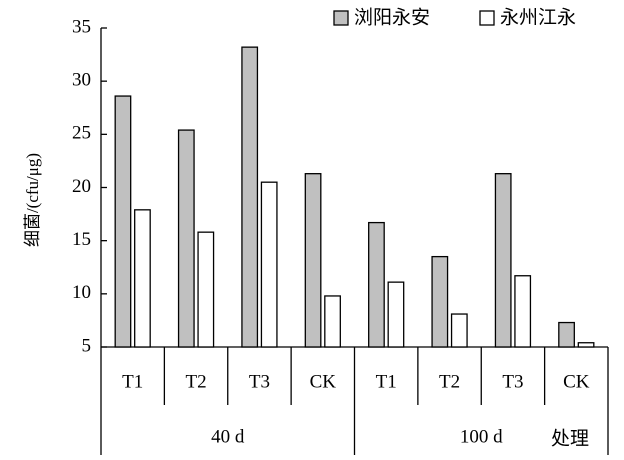 The height and width of the screenshot is (460, 624). I want to click on y-axis-label: 细菌/(cfu/μg), so click(32, 200).